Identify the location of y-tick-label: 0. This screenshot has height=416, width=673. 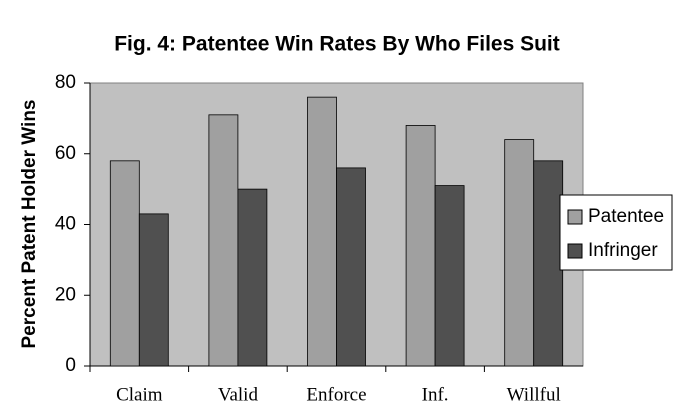
(70, 365).